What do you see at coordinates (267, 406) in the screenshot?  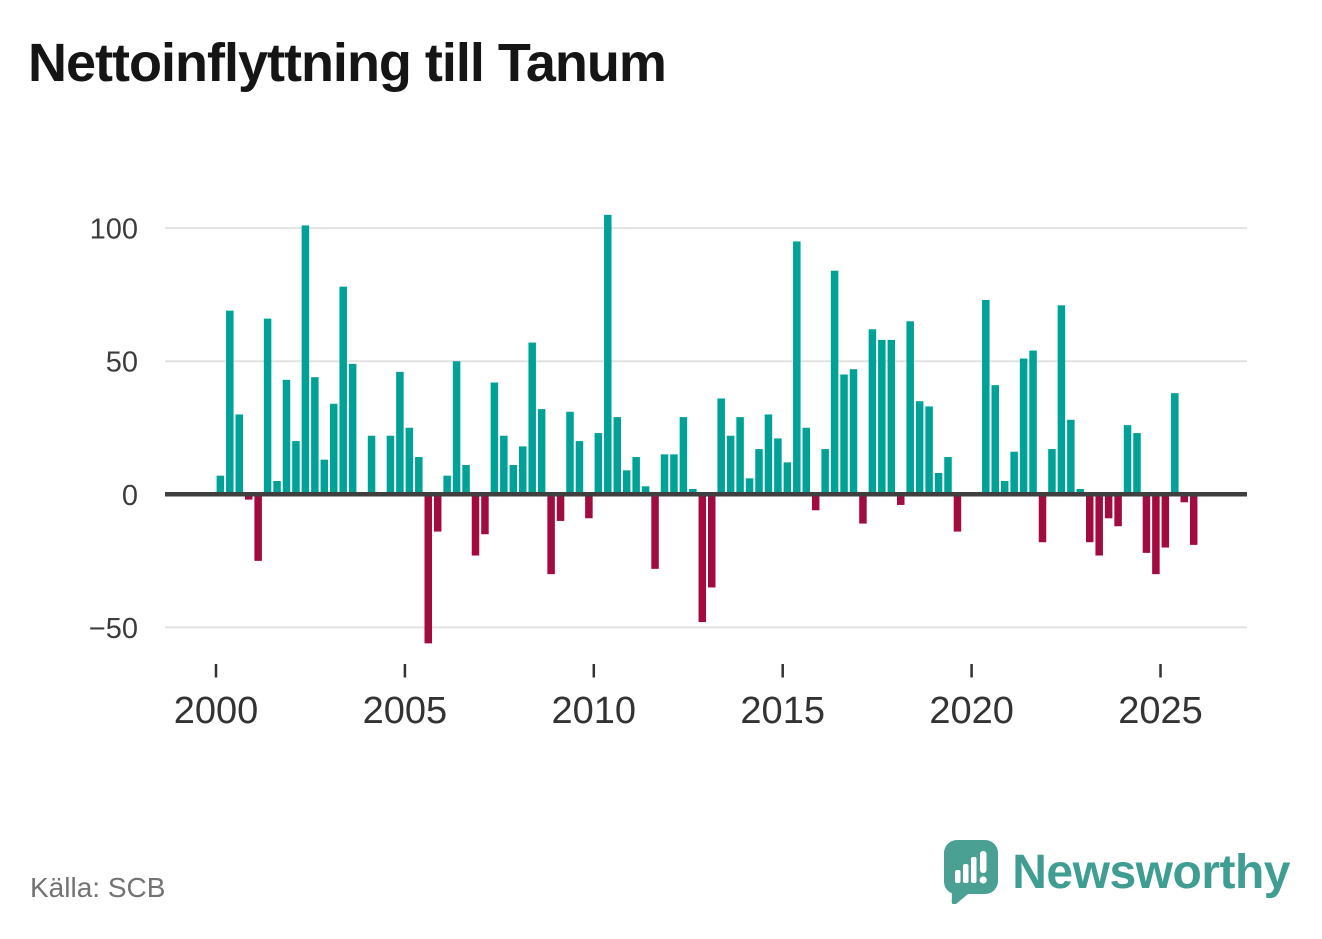 I see `bar-2001-Q2` at bounding box center [267, 406].